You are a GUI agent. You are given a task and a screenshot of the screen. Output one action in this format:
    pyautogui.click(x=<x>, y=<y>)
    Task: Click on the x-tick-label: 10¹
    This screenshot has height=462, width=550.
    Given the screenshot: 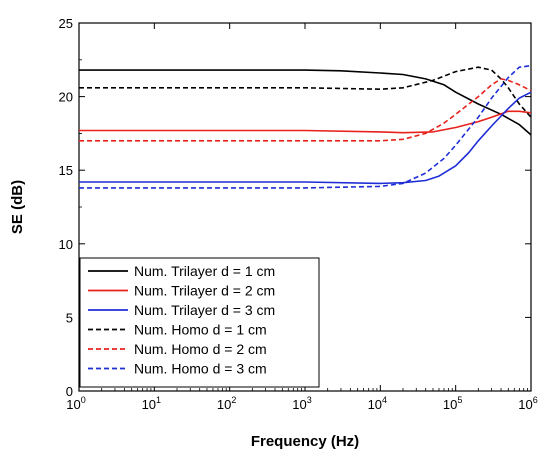 What is the action you would take?
    pyautogui.click(x=151, y=403)
    